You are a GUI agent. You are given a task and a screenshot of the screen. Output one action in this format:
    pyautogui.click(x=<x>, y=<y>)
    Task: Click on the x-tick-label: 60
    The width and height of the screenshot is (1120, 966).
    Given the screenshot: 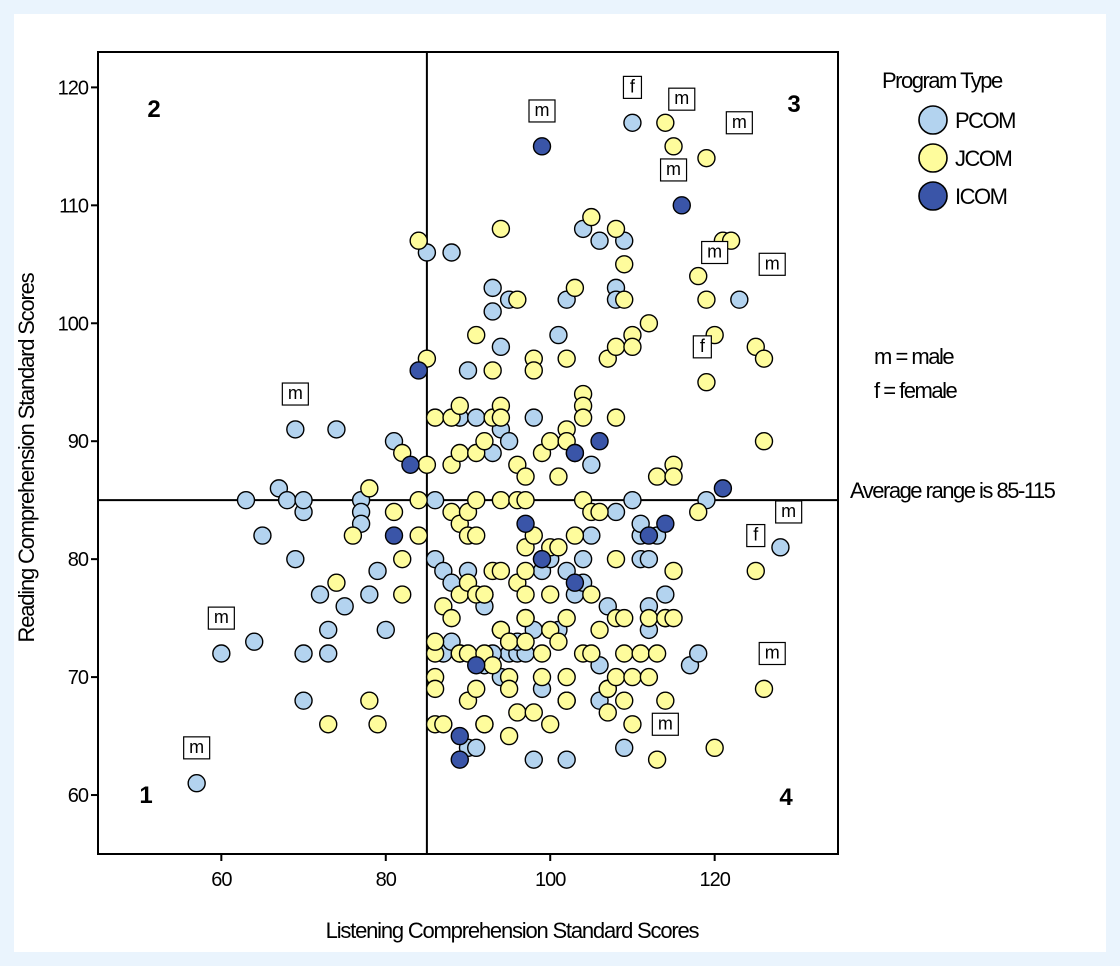 What is the action you would take?
    pyautogui.click(x=221, y=880)
    